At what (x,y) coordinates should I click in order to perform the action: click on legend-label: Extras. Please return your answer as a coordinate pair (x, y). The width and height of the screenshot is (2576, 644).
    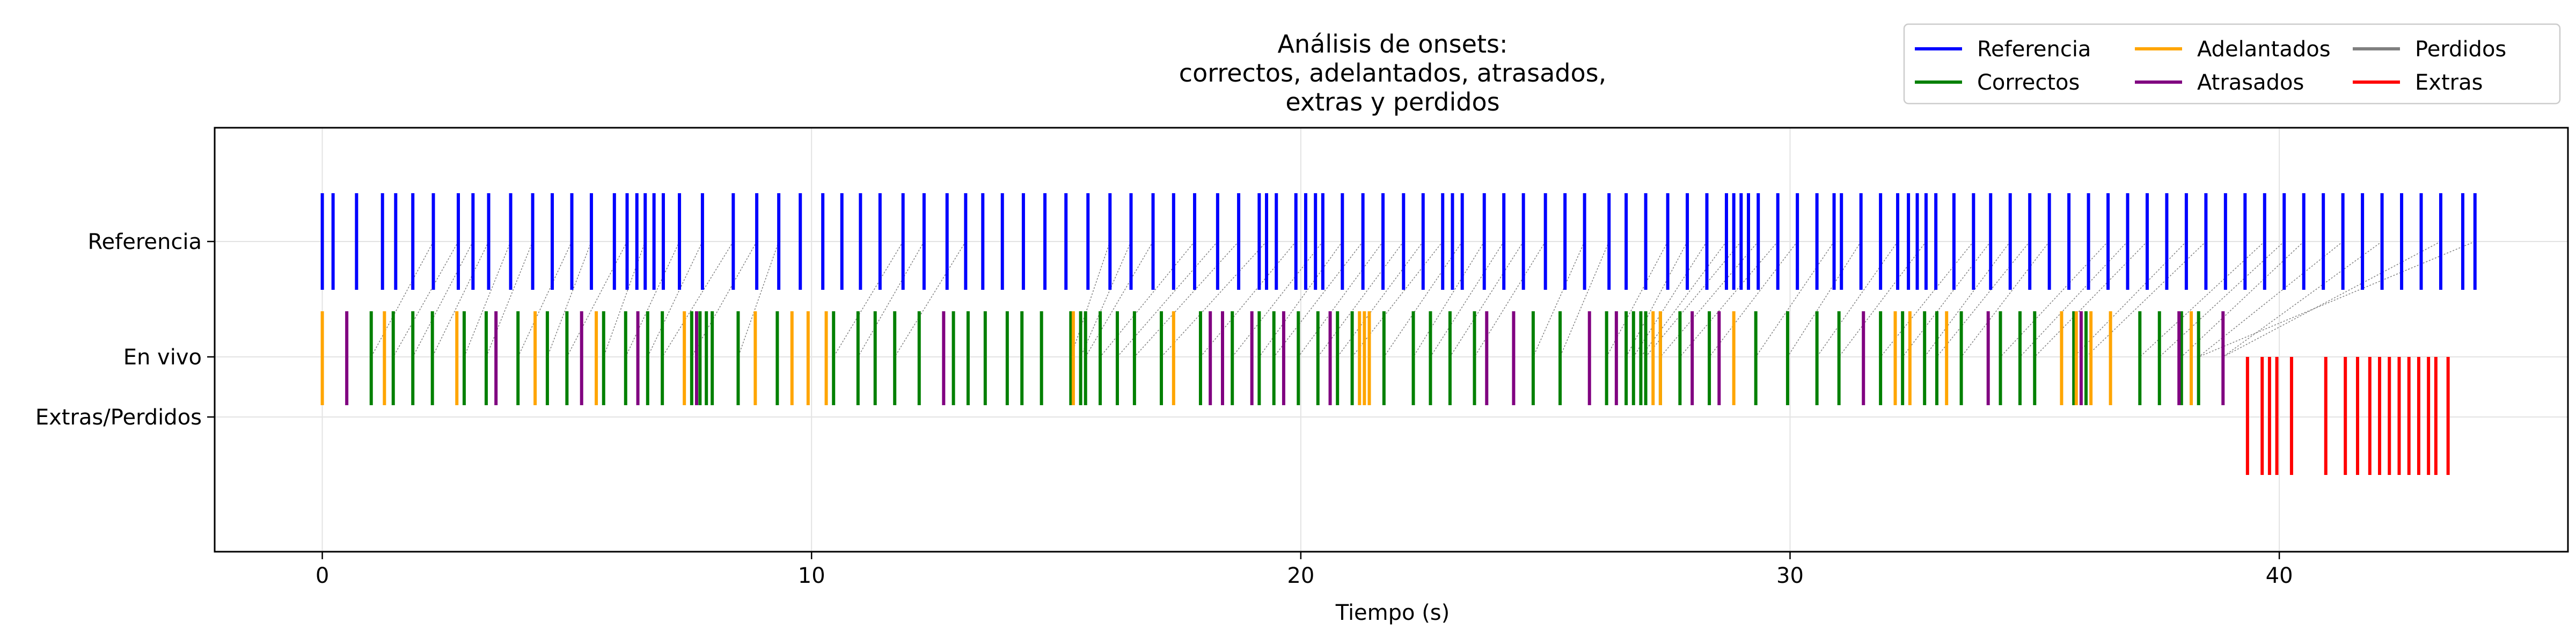
    Looking at the image, I should click on (2449, 82).